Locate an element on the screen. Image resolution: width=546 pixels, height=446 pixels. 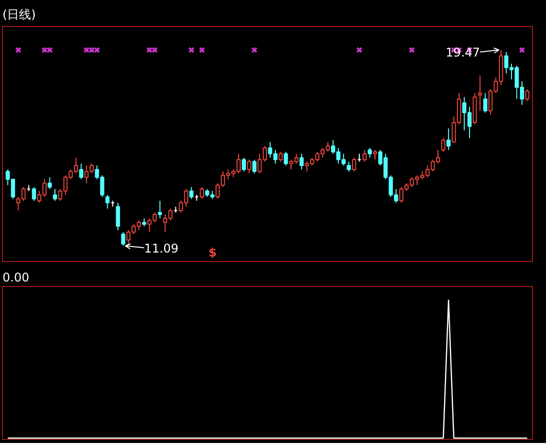
annotation: 19.47 is located at coordinates (463, 52).